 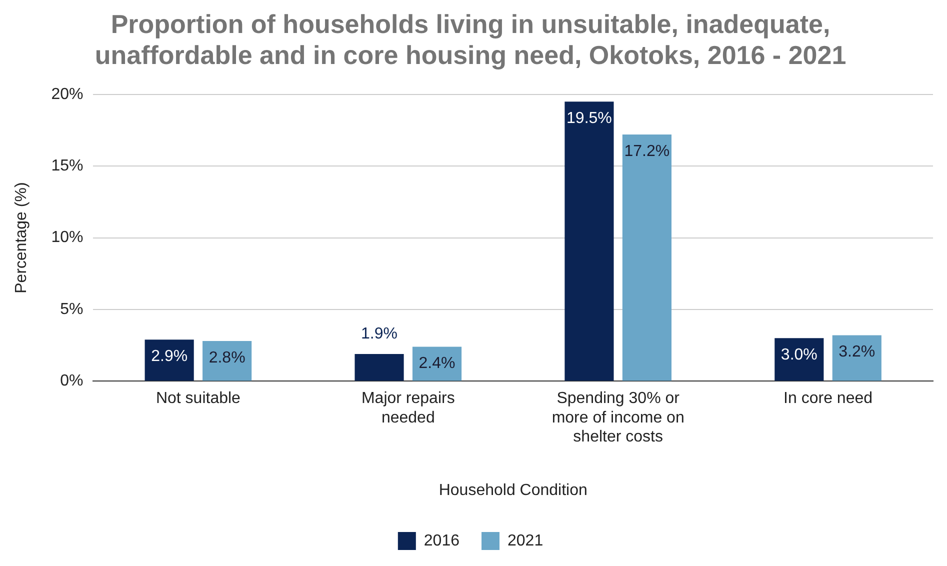 What do you see at coordinates (470, 39) in the screenshot?
I see `chart-title: Proportion of households living in unsuitable, inadequate, unaffordable and in core housing need, Okotoks, 2016 - 2021` at bounding box center [470, 39].